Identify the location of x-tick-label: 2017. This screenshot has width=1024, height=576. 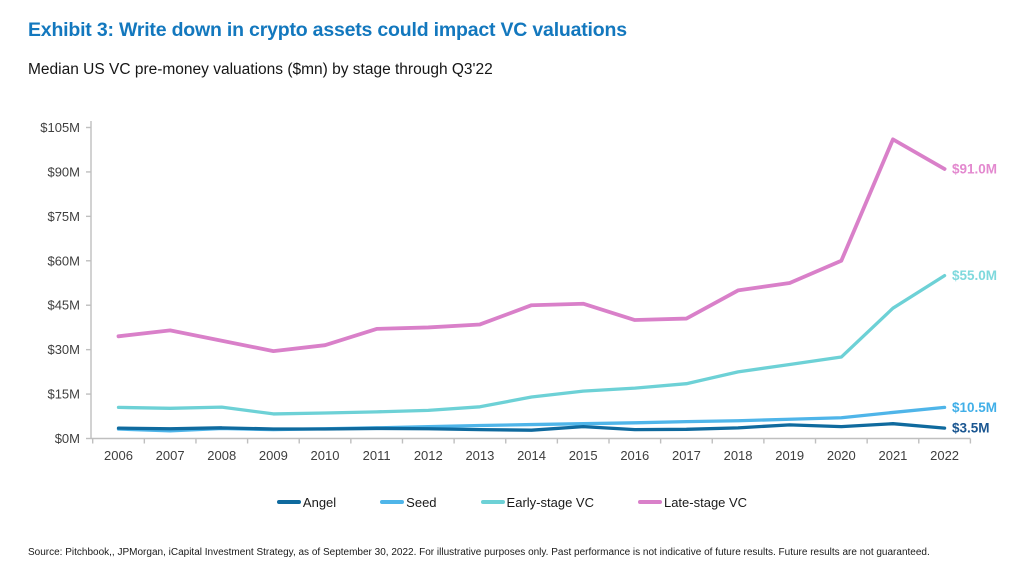
(686, 455).